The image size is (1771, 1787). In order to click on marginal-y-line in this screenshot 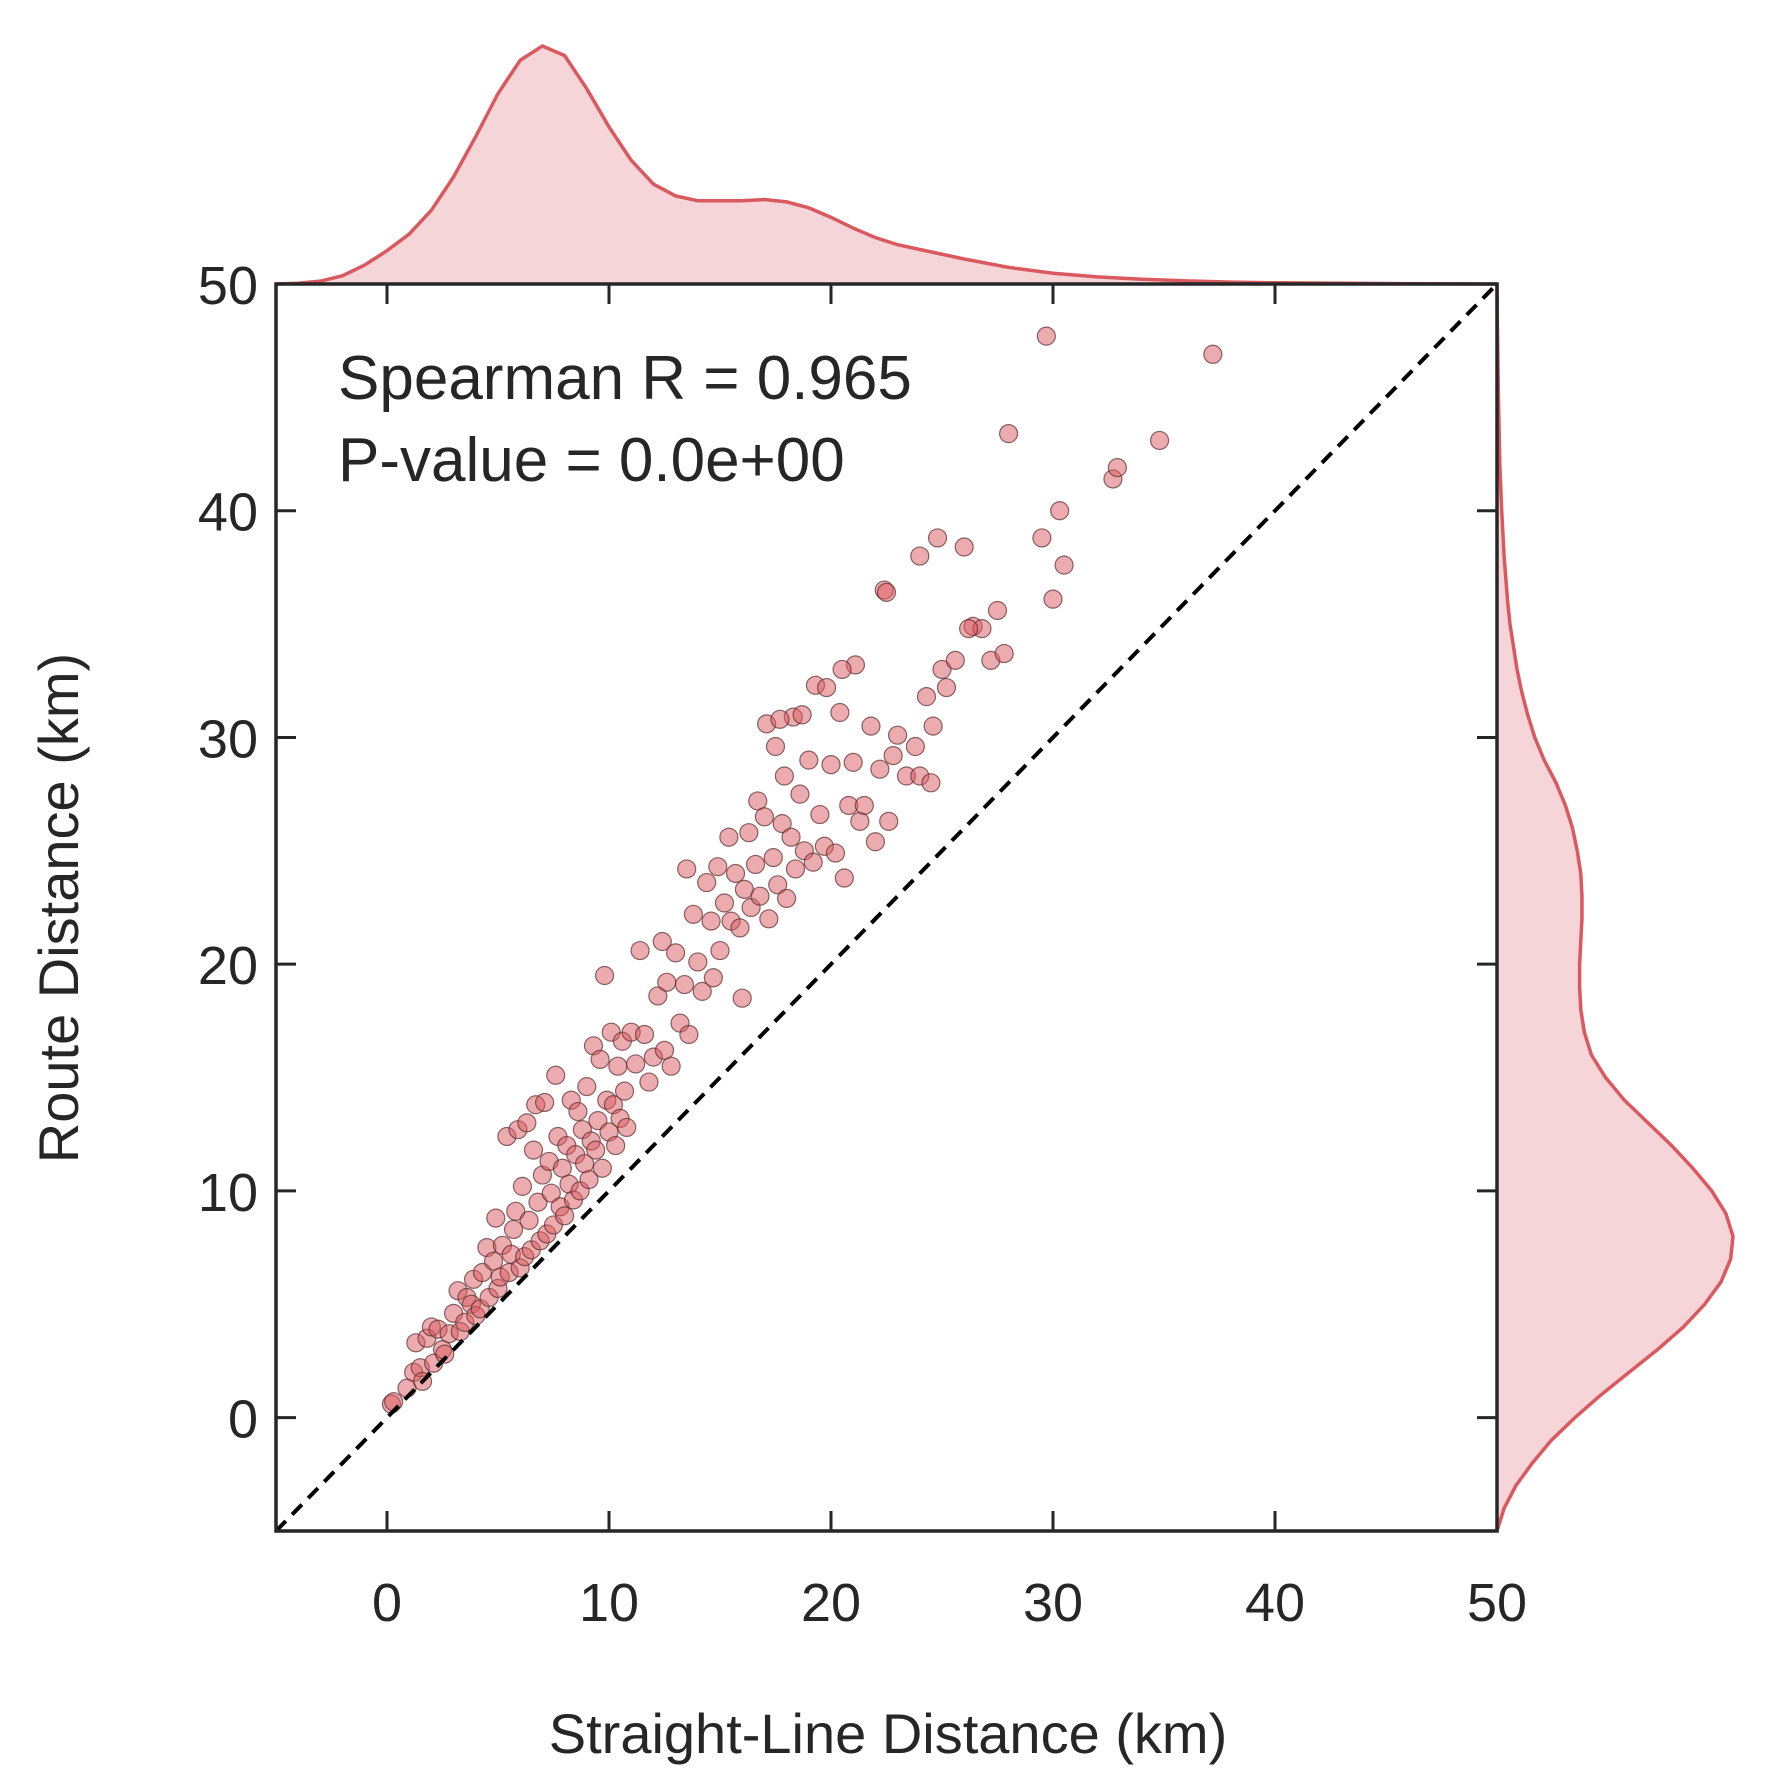, I will do `click(1615, 907)`.